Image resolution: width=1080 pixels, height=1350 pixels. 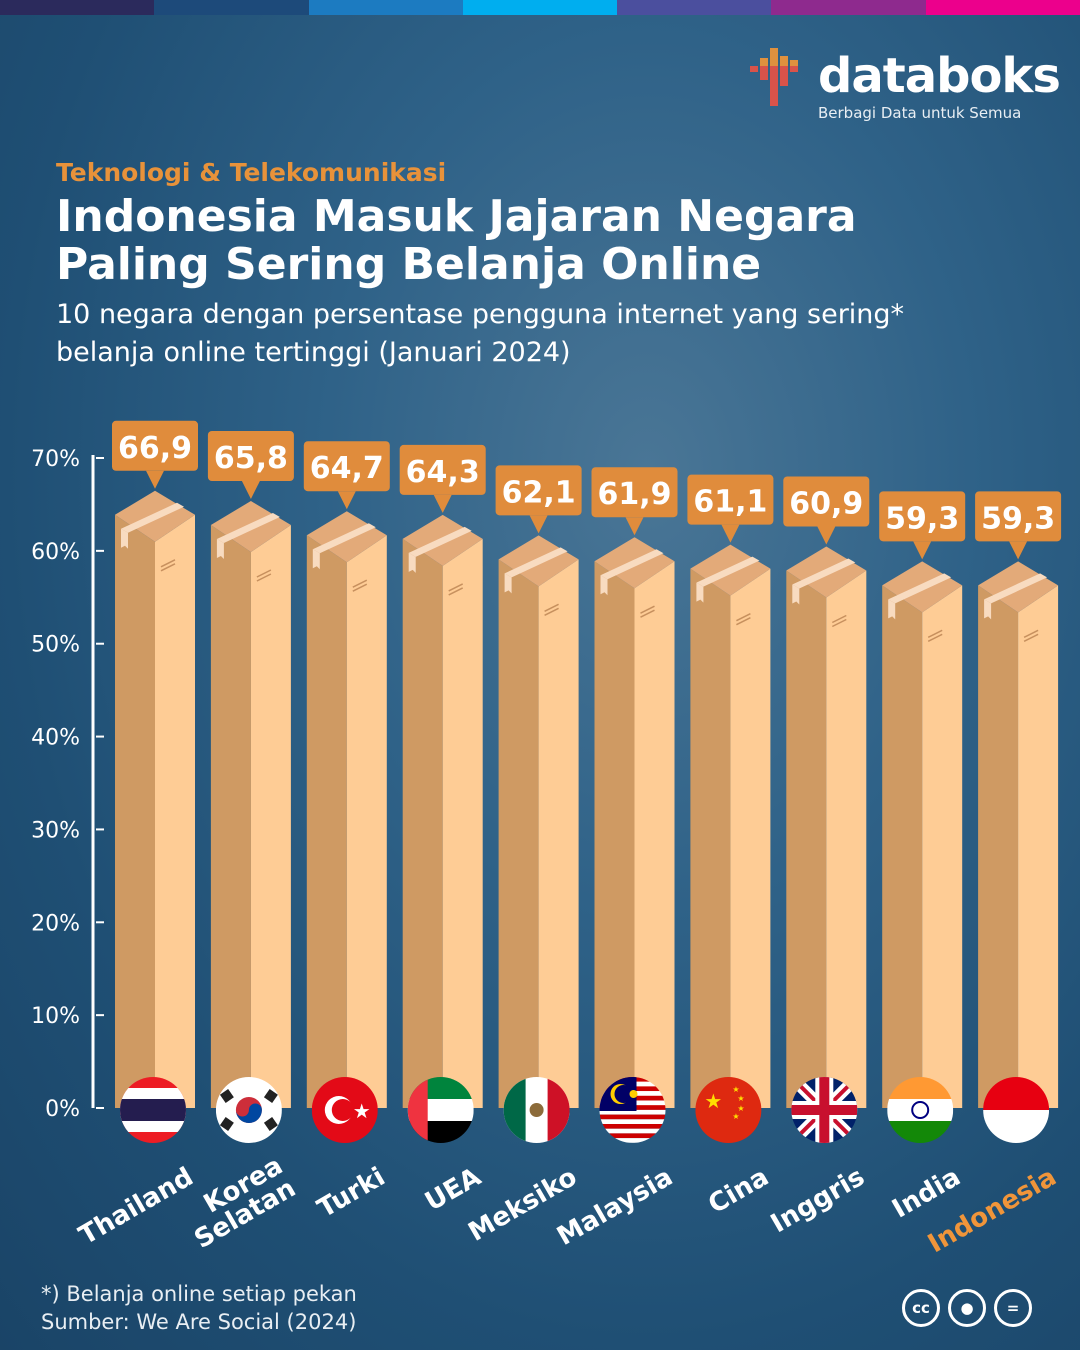 I want to click on mx-flag-icon, so click(x=536, y=1110).